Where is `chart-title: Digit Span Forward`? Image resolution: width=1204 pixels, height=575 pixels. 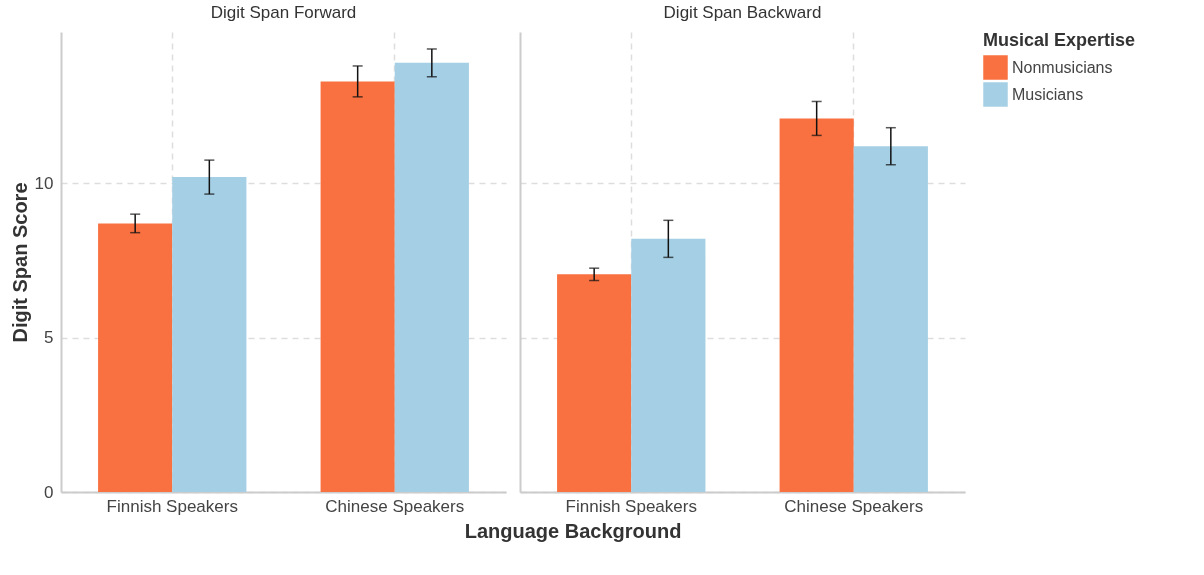 chart-title: Digit Span Forward is located at coordinates (283, 12).